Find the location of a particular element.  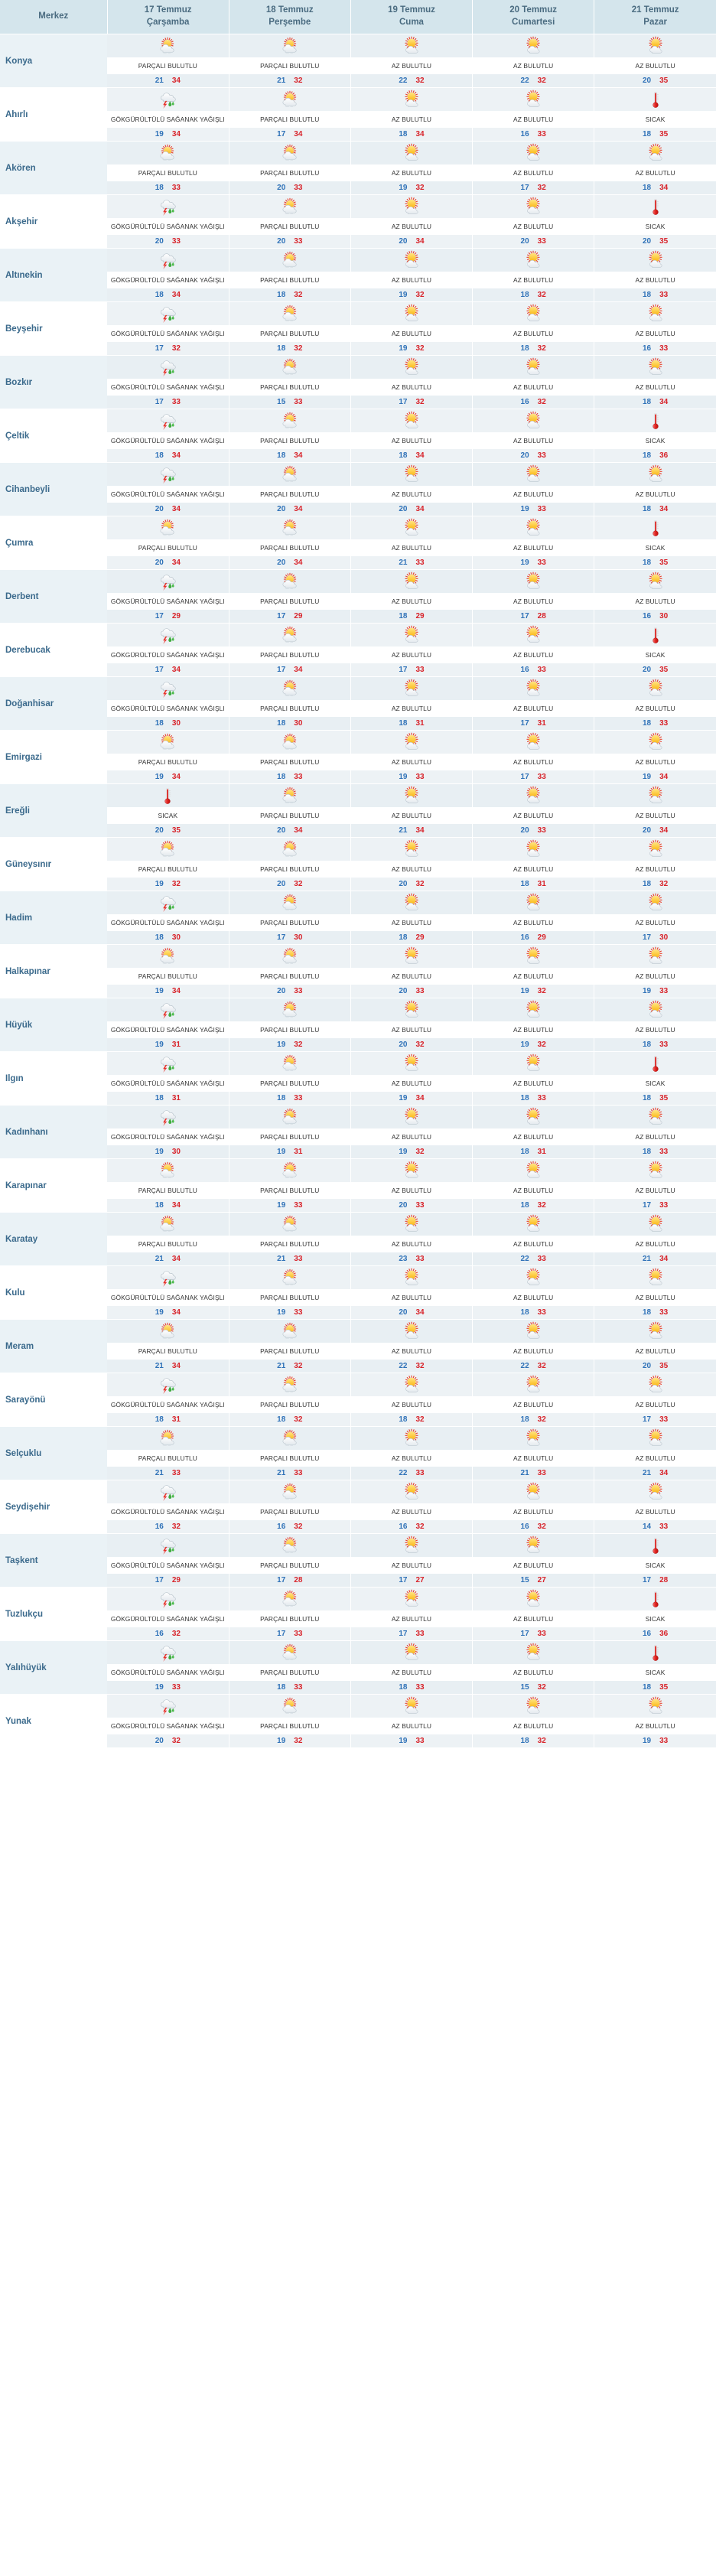

temperature-range: 19 32 is located at coordinates (412, 188).